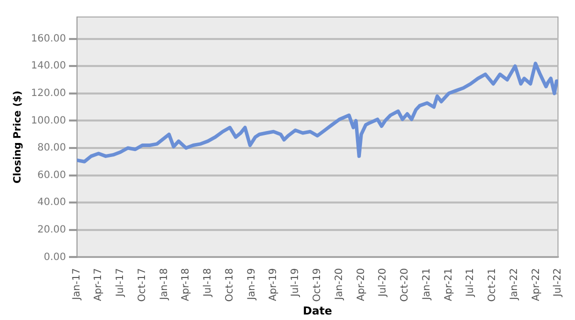 This screenshot has width=575, height=320. I want to click on x-tick-label: Oct-21, so click(492, 285).